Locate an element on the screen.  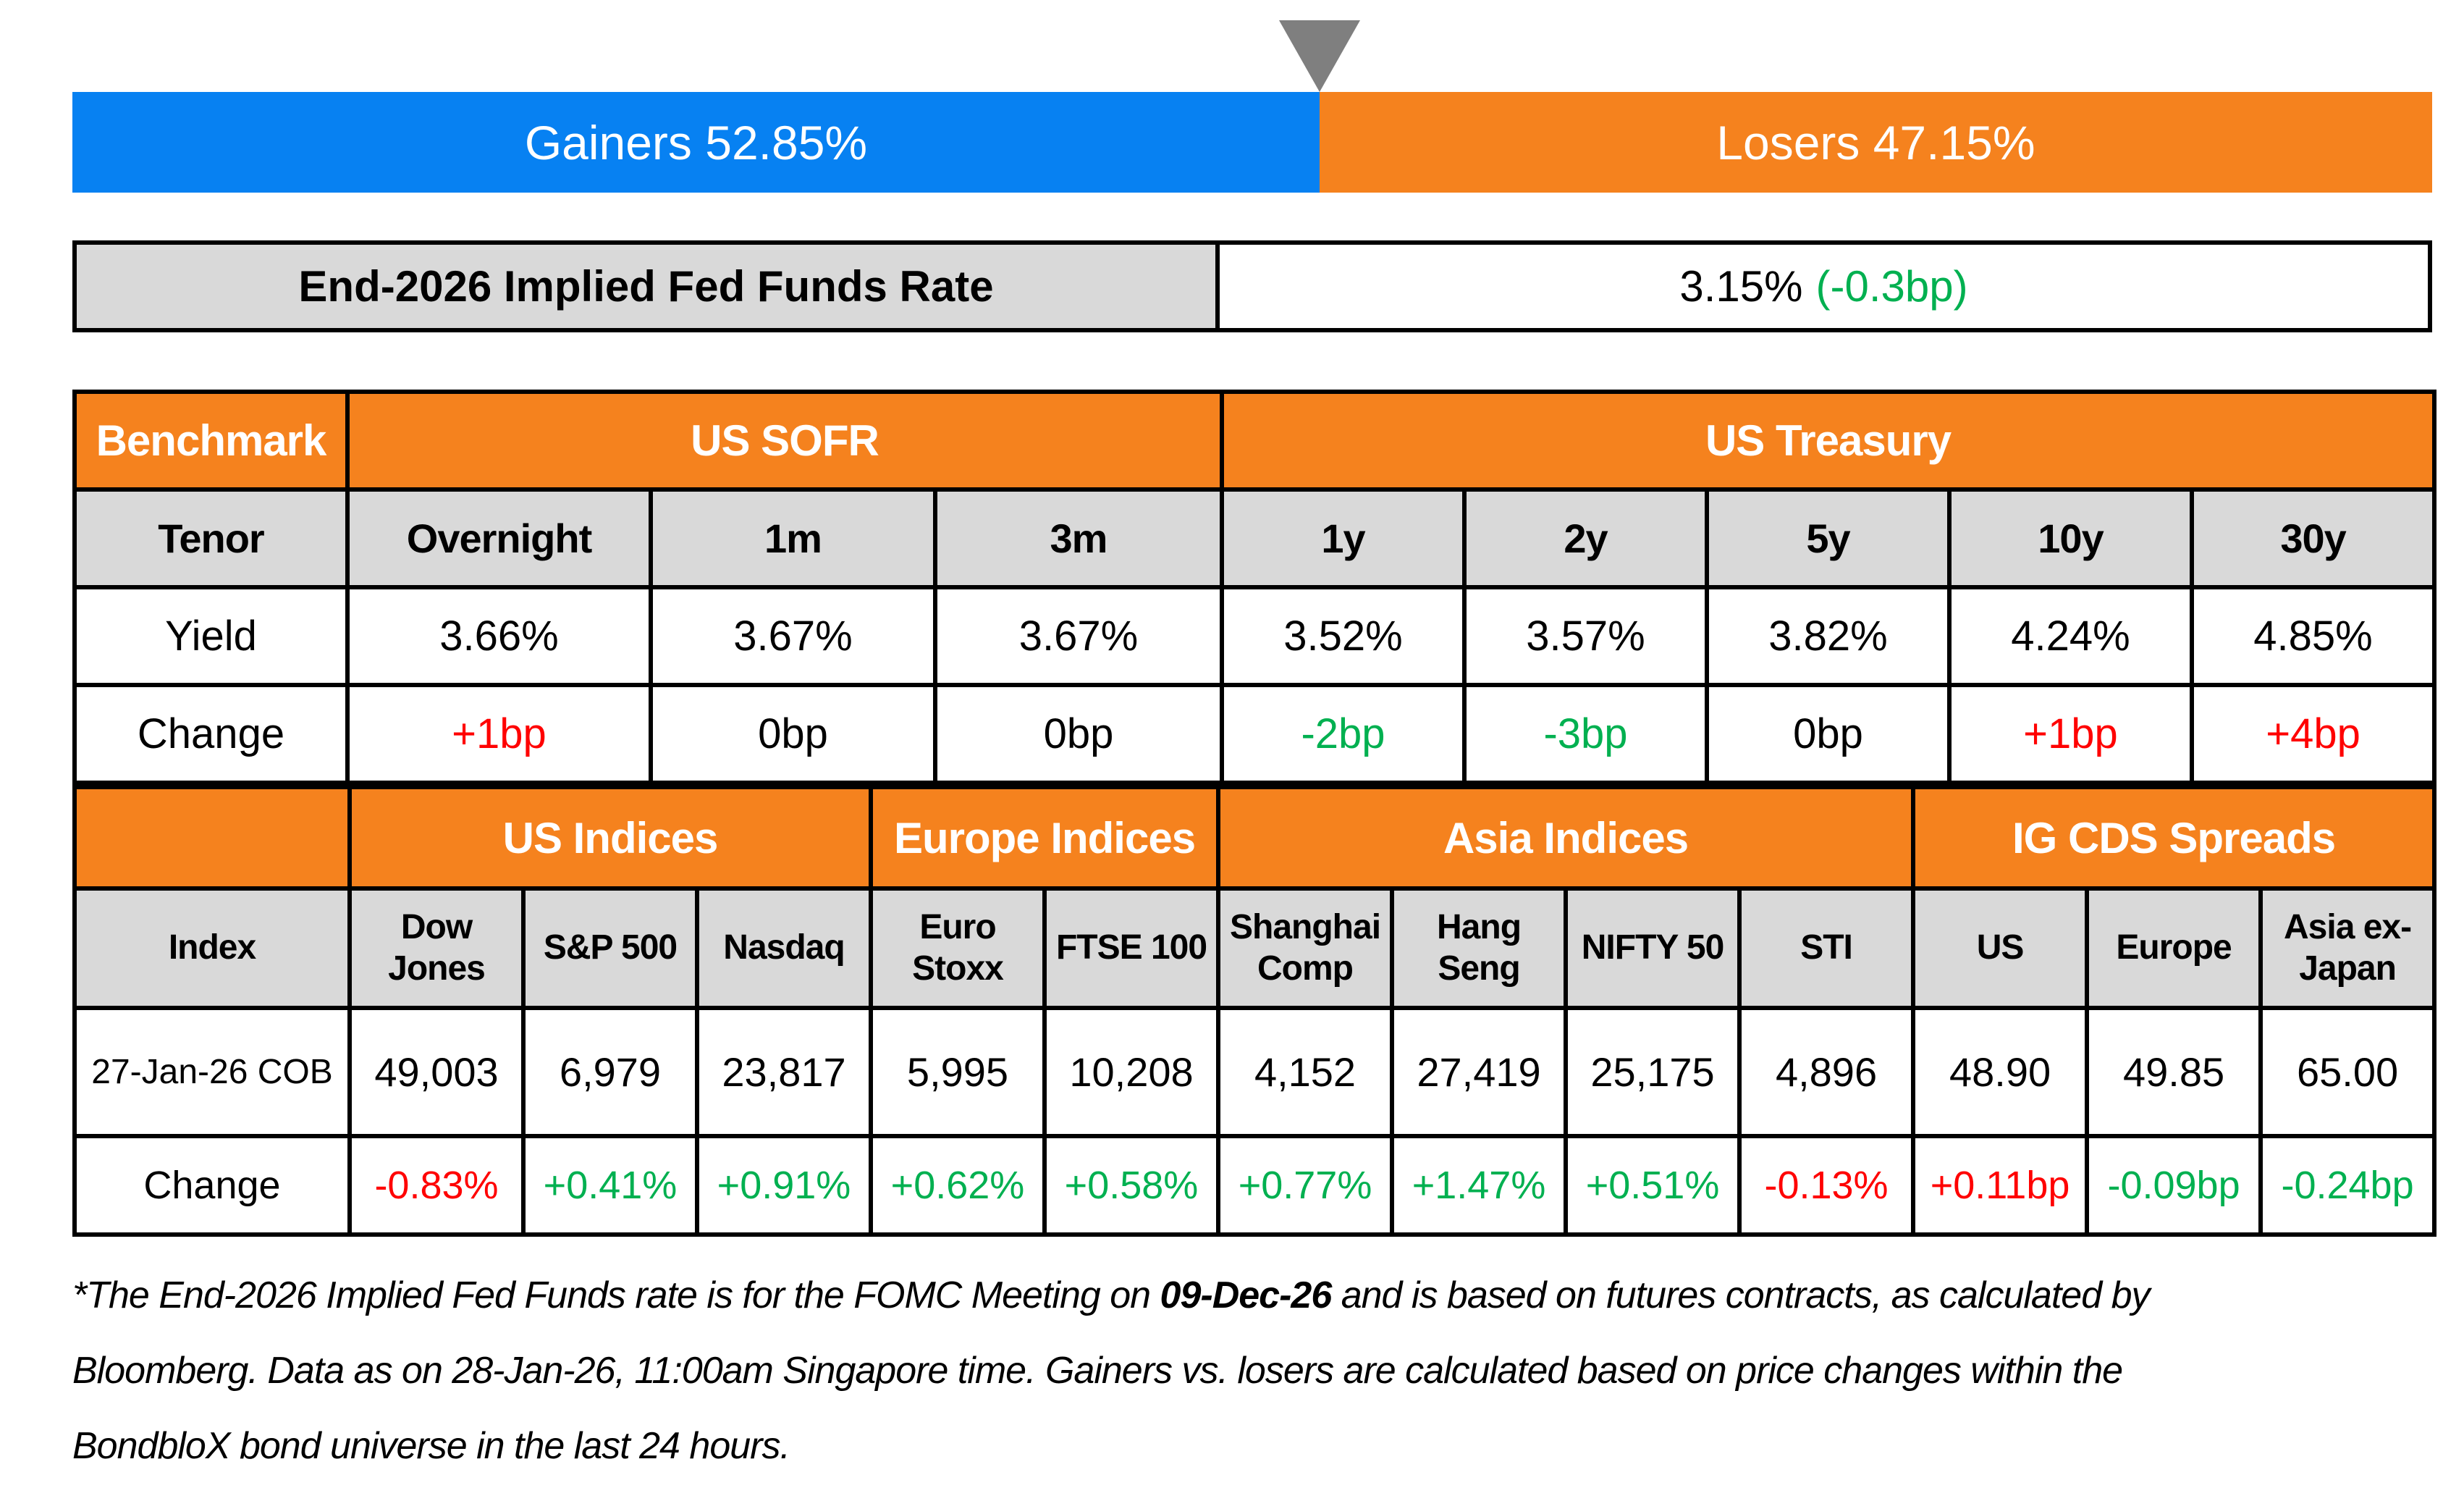
cob-value-cell: 27,419 is located at coordinates (1479, 1072).